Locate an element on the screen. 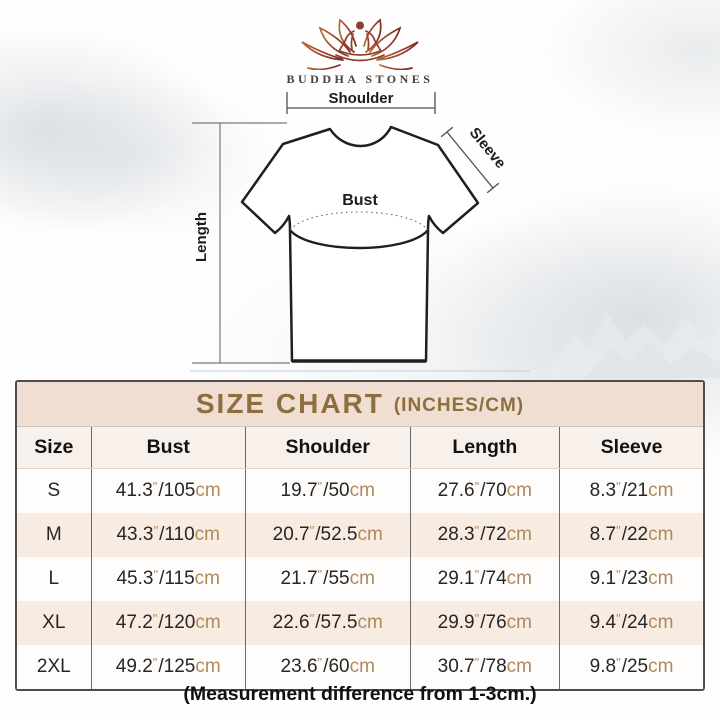  tshirt-outline is located at coordinates (360, 244).